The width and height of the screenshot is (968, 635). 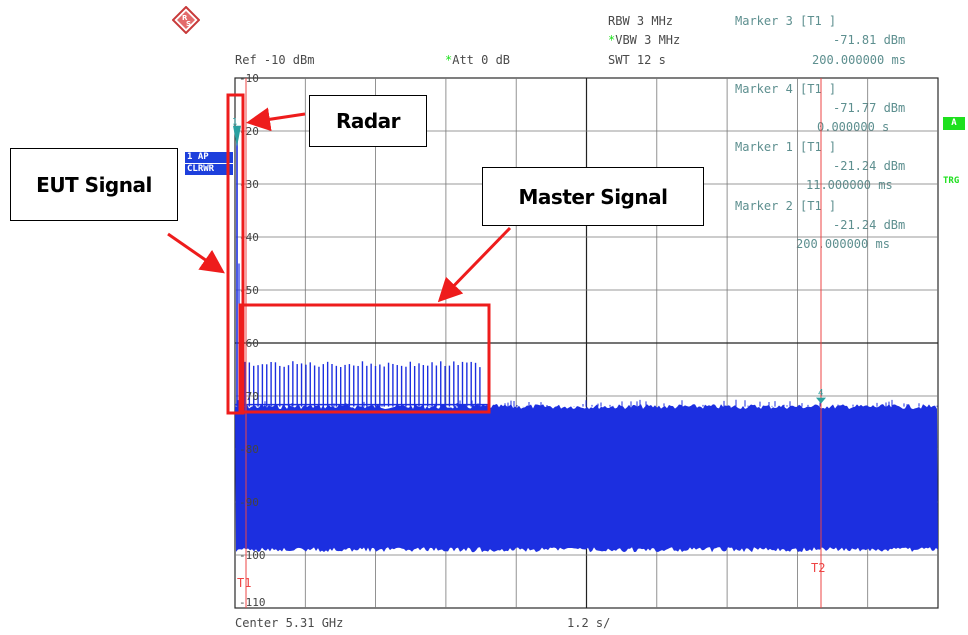 I want to click on att-text: Att 0 dB, so click(x=481, y=60).